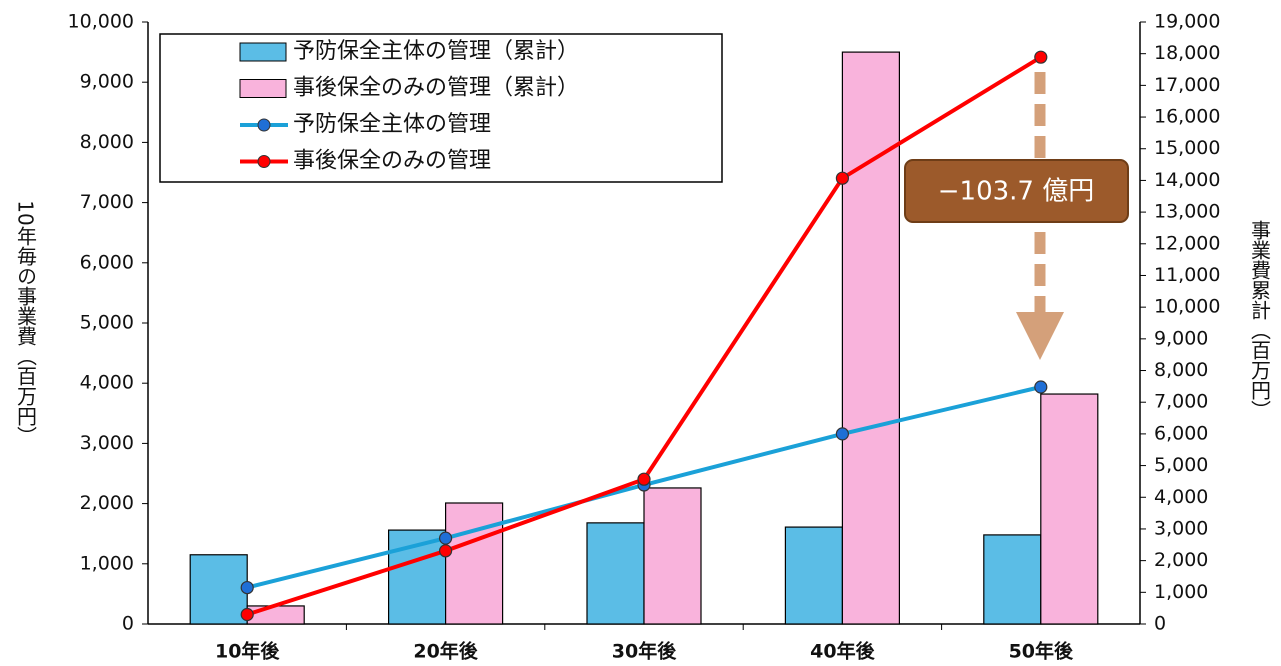 The width and height of the screenshot is (1281, 666). I want to click on y-tick-label: 4,000, so click(107, 383).